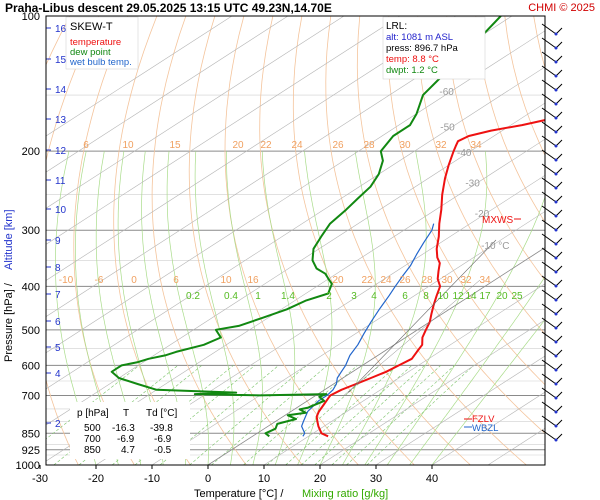 Image resolution: width=600 pixels, height=500 pixels. I want to click on pressure-tick-label: 700, so click(31, 396).